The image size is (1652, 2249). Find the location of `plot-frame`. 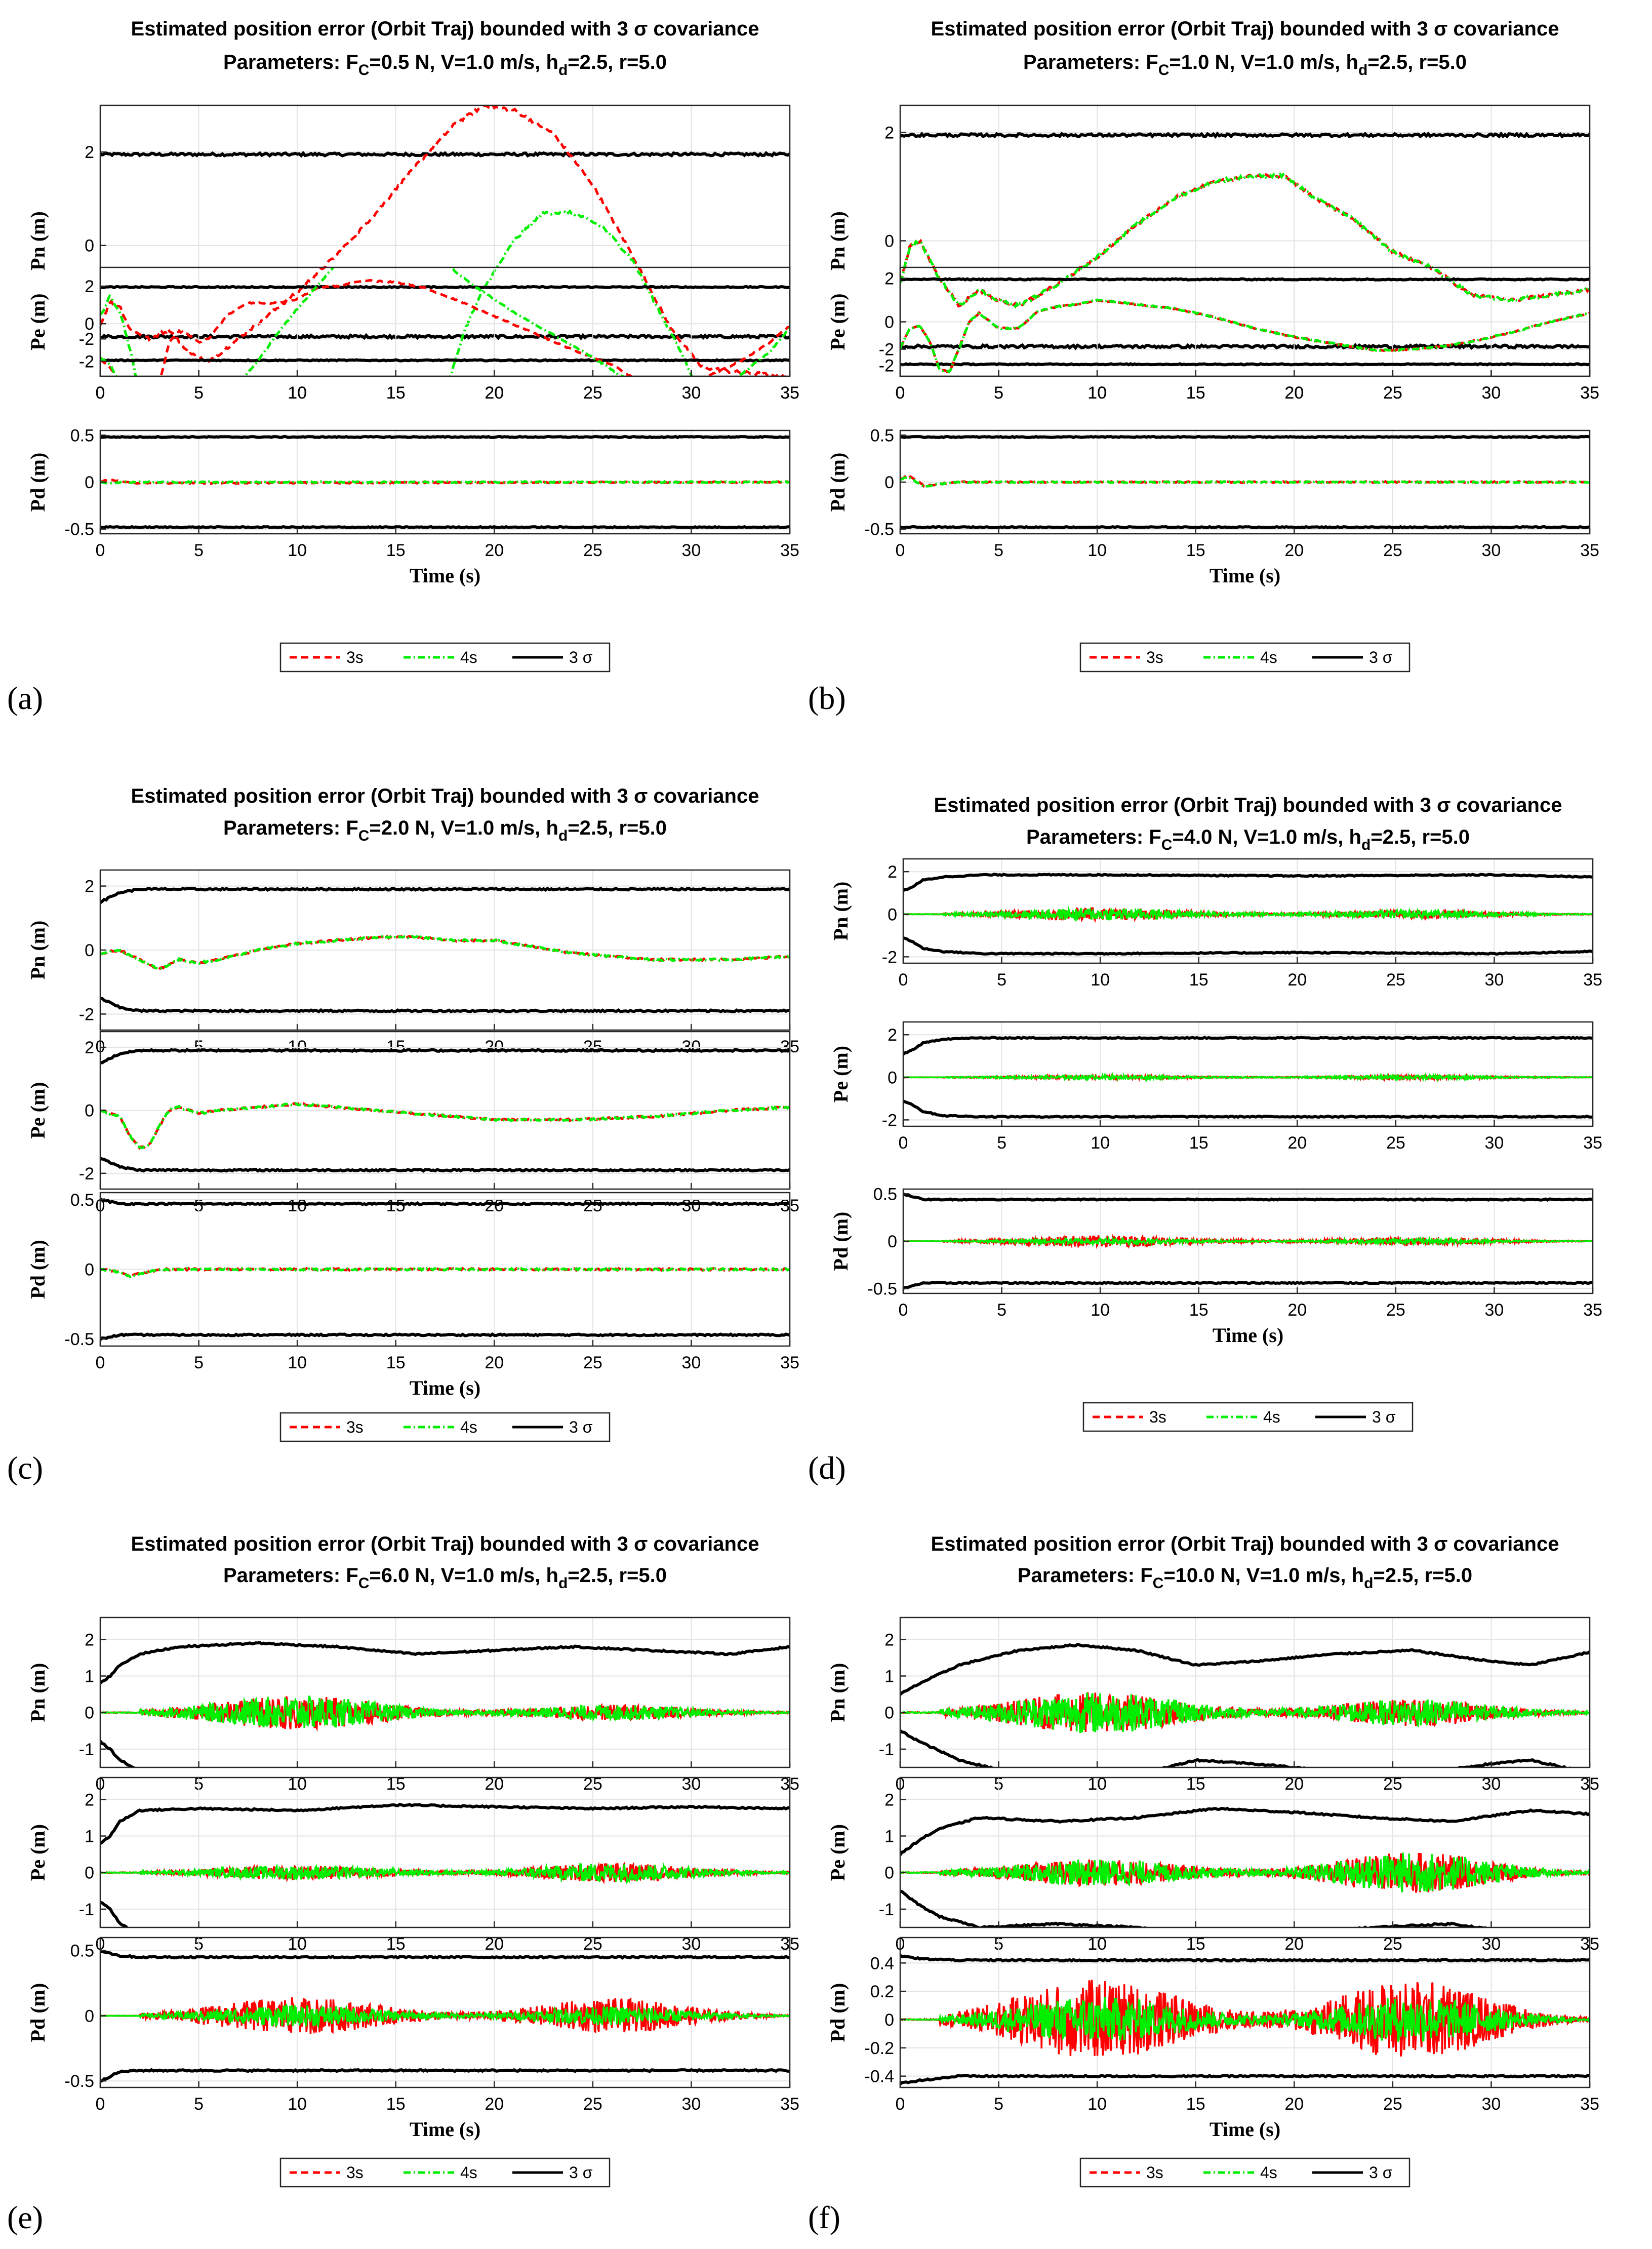

plot-frame is located at coordinates (1248, 1074).